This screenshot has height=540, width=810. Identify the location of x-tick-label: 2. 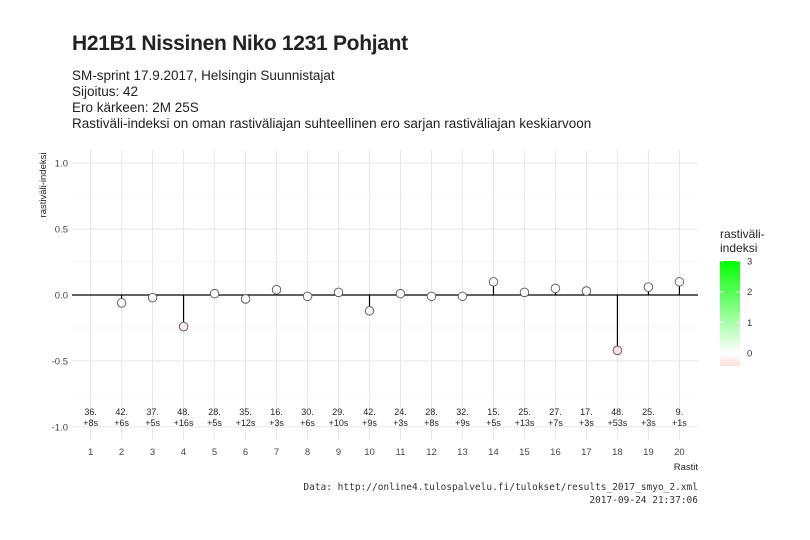
(121, 452).